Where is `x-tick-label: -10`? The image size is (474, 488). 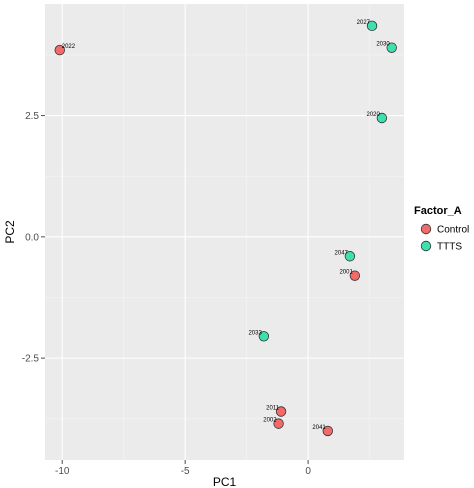
x-tick-label: -10 is located at coordinates (62, 471).